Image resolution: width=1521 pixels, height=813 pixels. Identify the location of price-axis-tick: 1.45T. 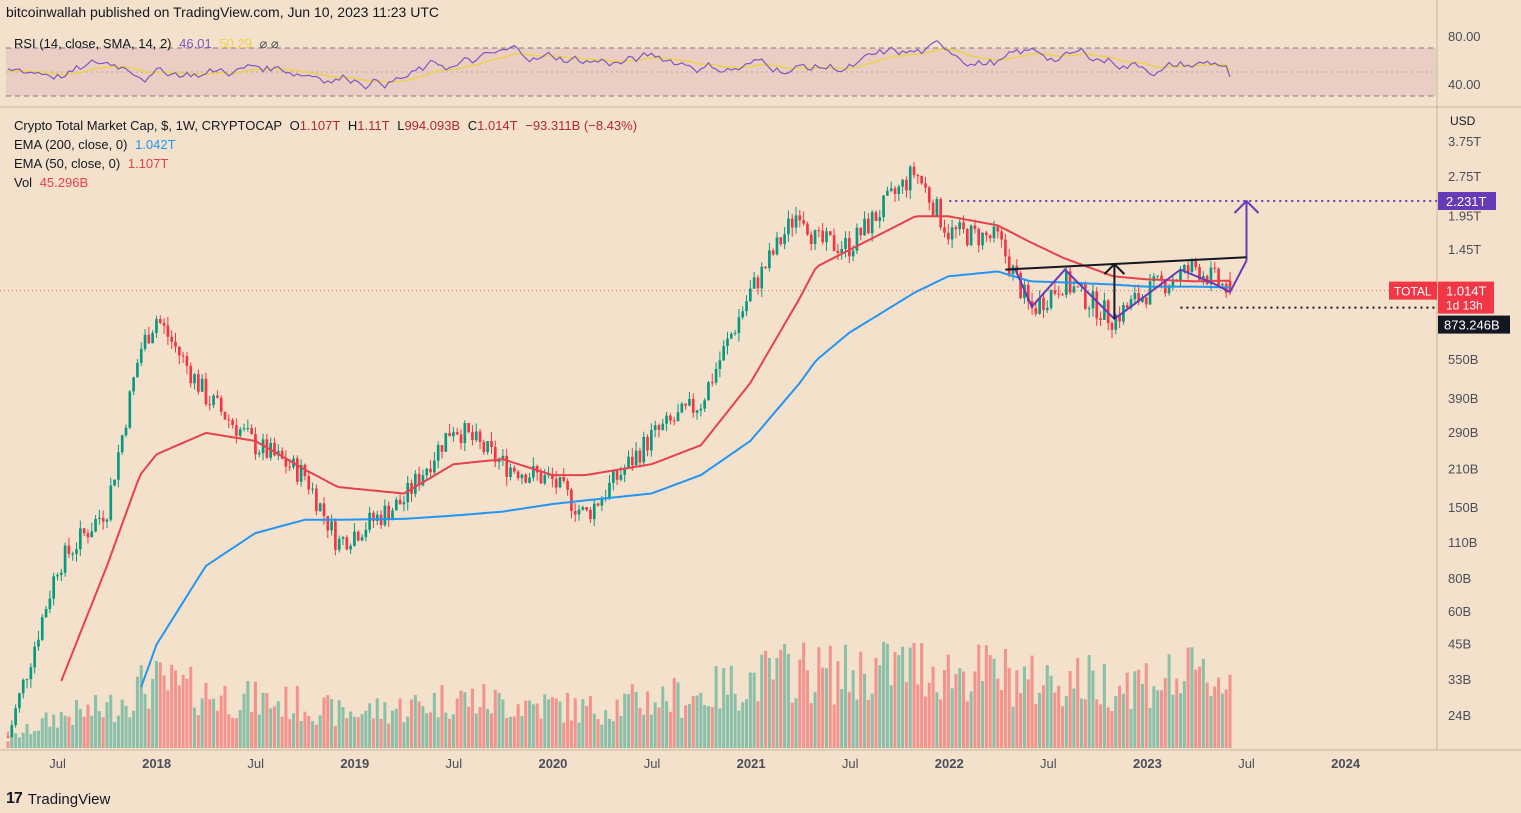
(1464, 249).